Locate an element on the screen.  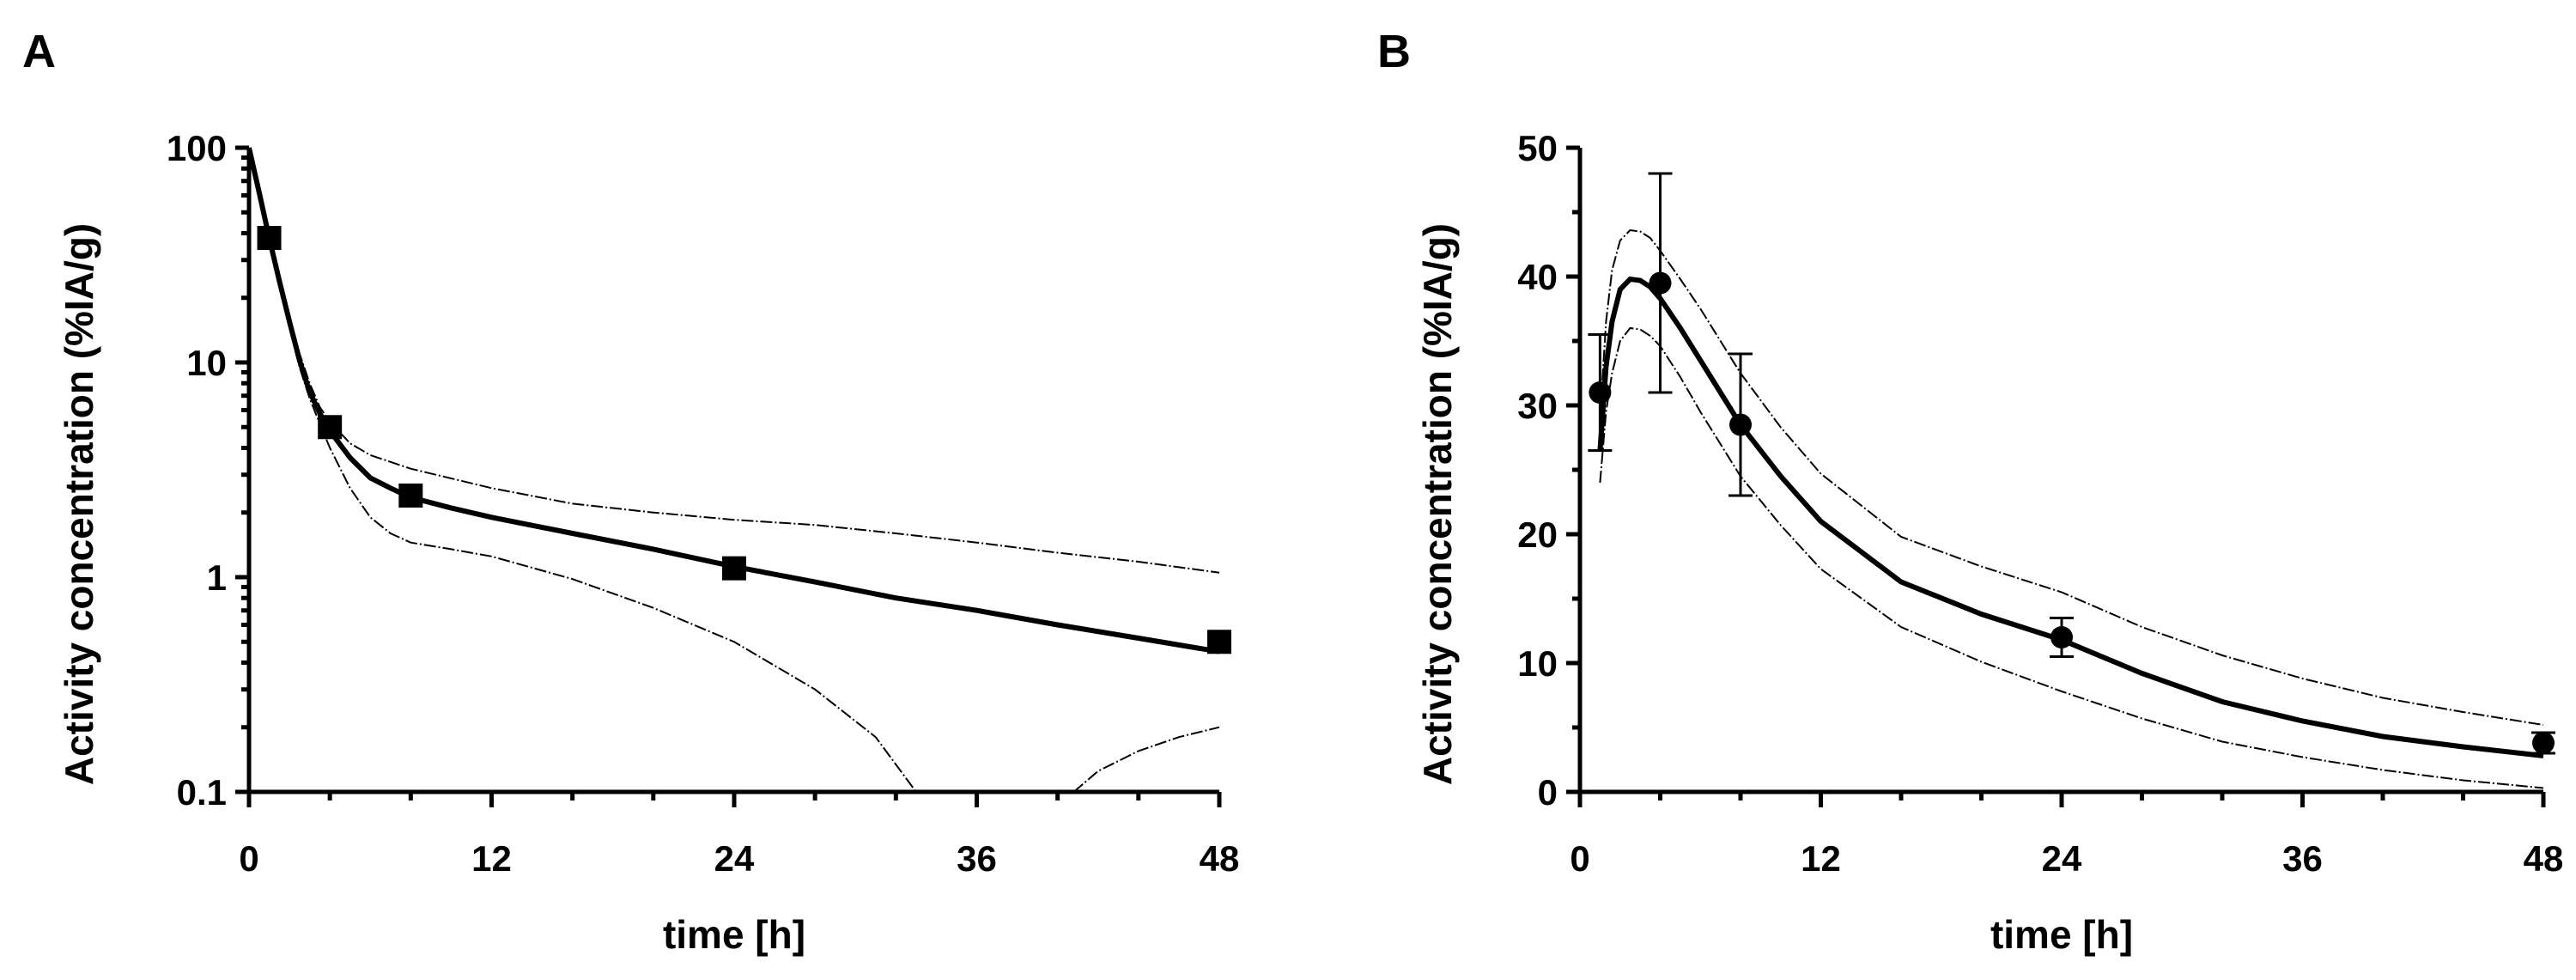
confidence-band-curve is located at coordinates (1146, 759).